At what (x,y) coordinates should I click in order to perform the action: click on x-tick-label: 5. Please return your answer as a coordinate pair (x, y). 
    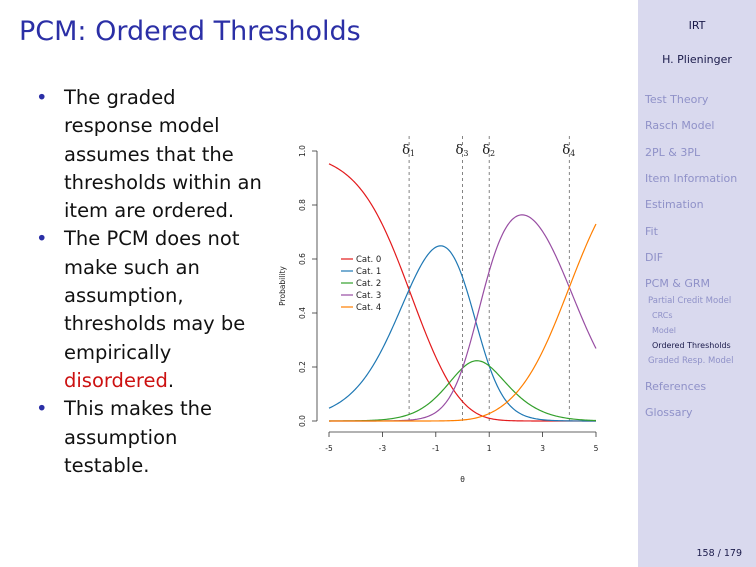
    Looking at the image, I should click on (596, 448).